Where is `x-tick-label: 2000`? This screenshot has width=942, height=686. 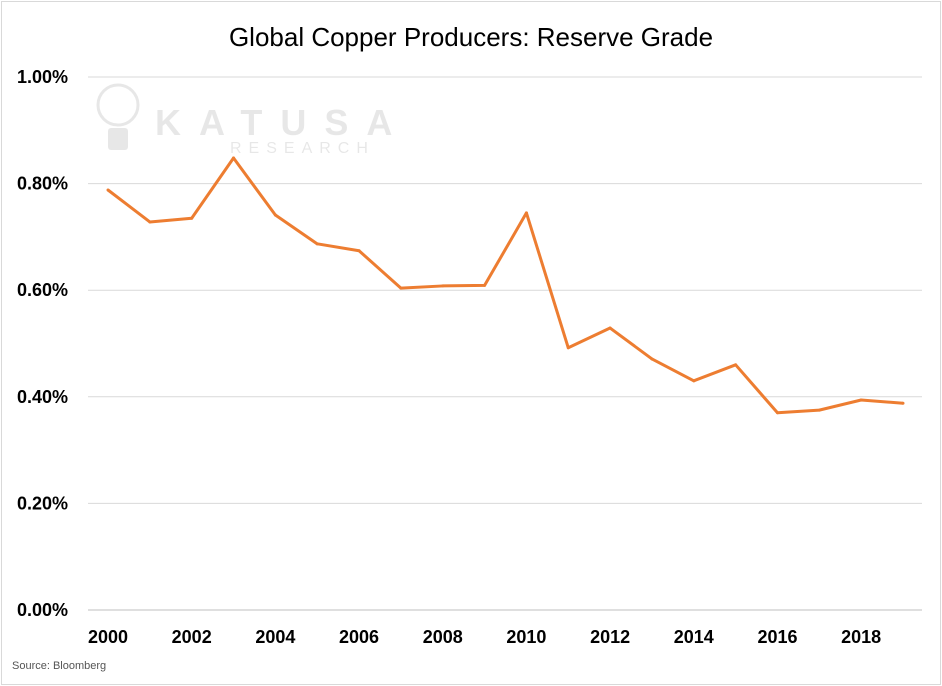 x-tick-label: 2000 is located at coordinates (108, 637).